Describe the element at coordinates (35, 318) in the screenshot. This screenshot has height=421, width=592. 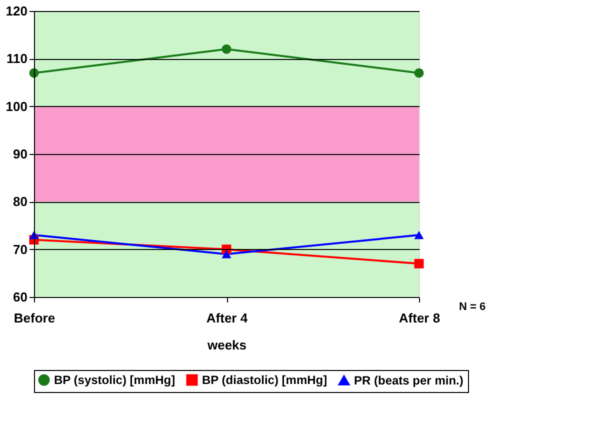
I see `x-tick-label: Before` at that location.